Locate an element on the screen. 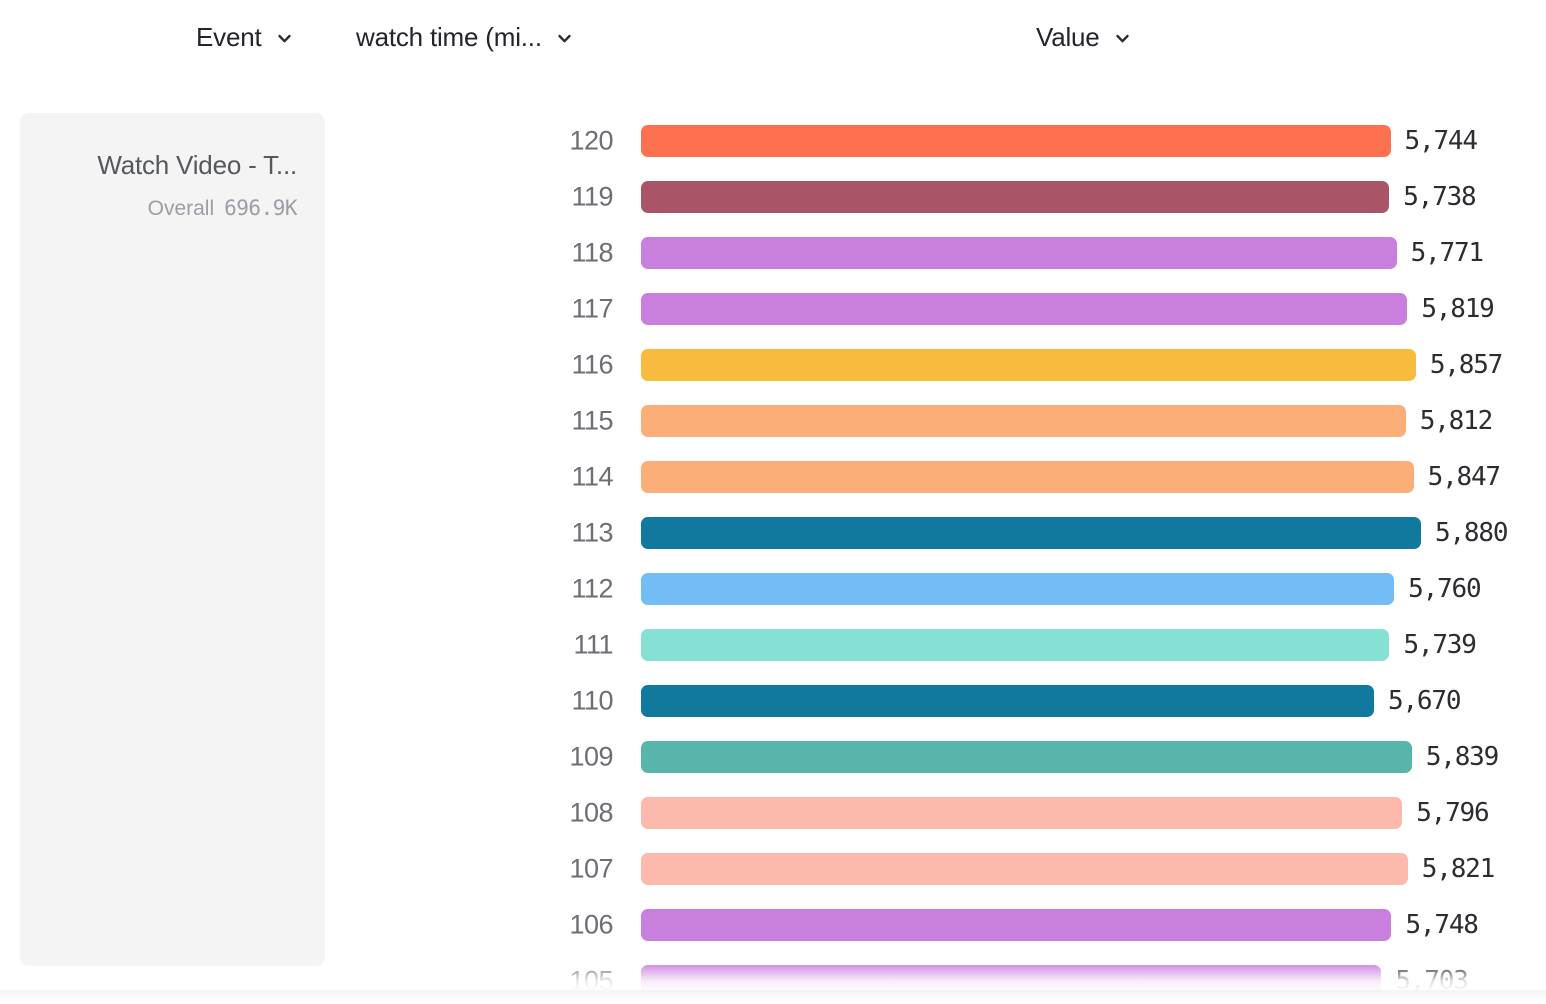 This screenshot has height=1004, width=1546. bar-row: 115 5,812 is located at coordinates (773, 421).